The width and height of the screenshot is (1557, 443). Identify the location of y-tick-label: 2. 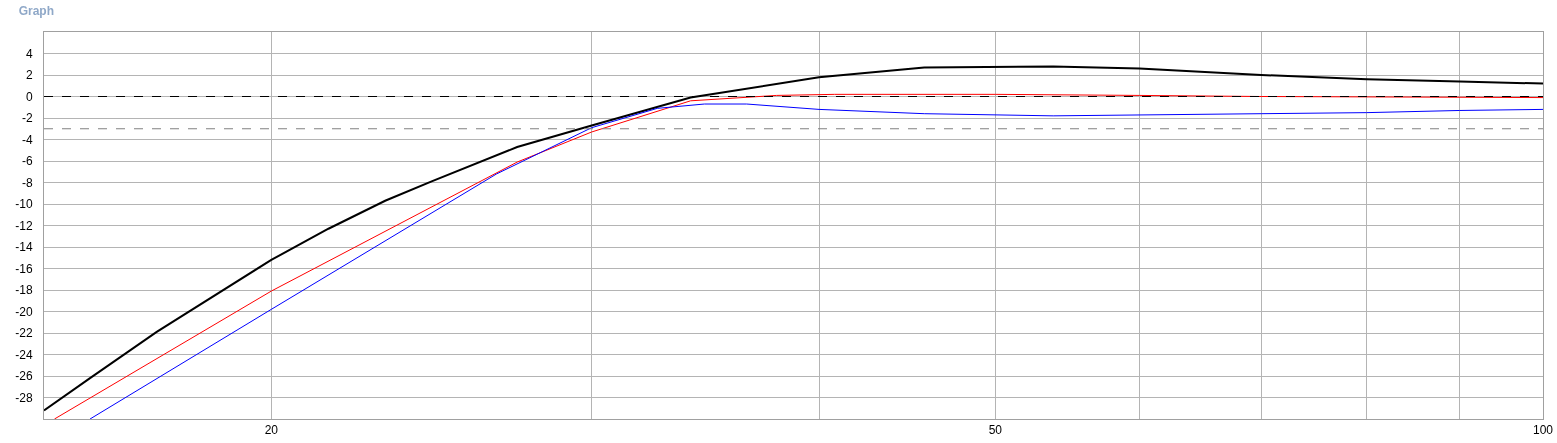
(29, 75).